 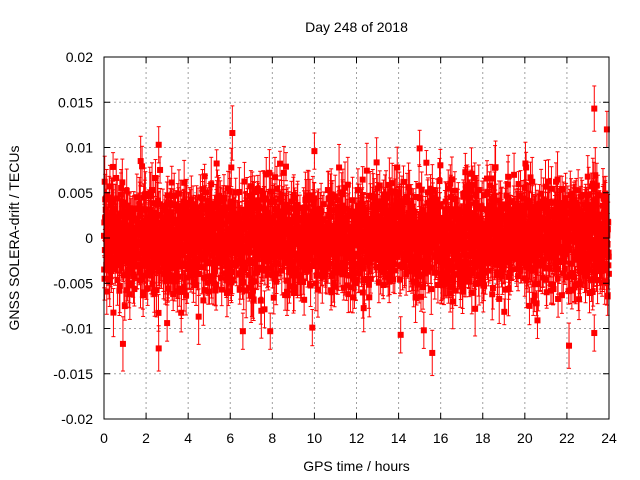 What do you see at coordinates (399, 438) in the screenshot?
I see `x-tick-label: 14` at bounding box center [399, 438].